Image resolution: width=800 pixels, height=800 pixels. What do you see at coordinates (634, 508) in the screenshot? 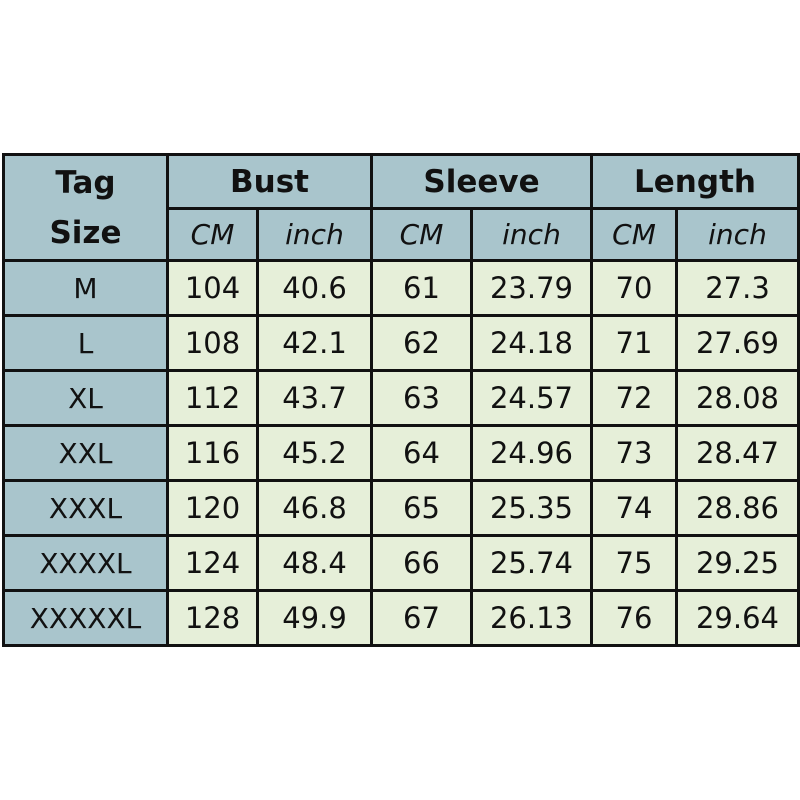
I see `value-cell: 74` at bounding box center [634, 508].